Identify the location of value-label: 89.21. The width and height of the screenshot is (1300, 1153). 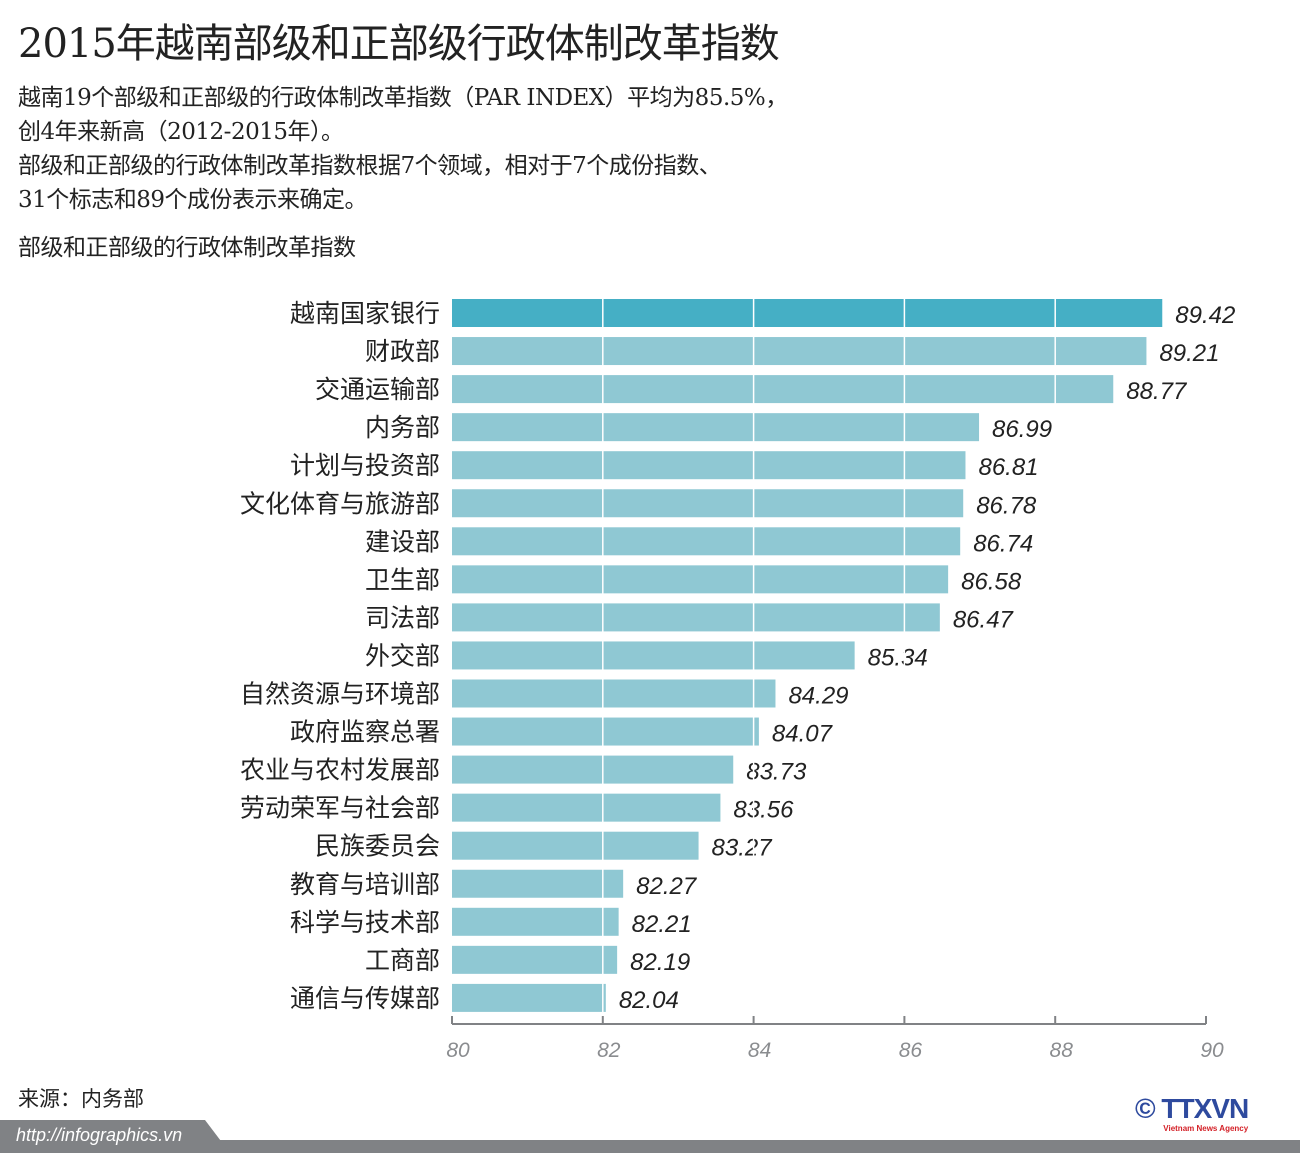
(1189, 353).